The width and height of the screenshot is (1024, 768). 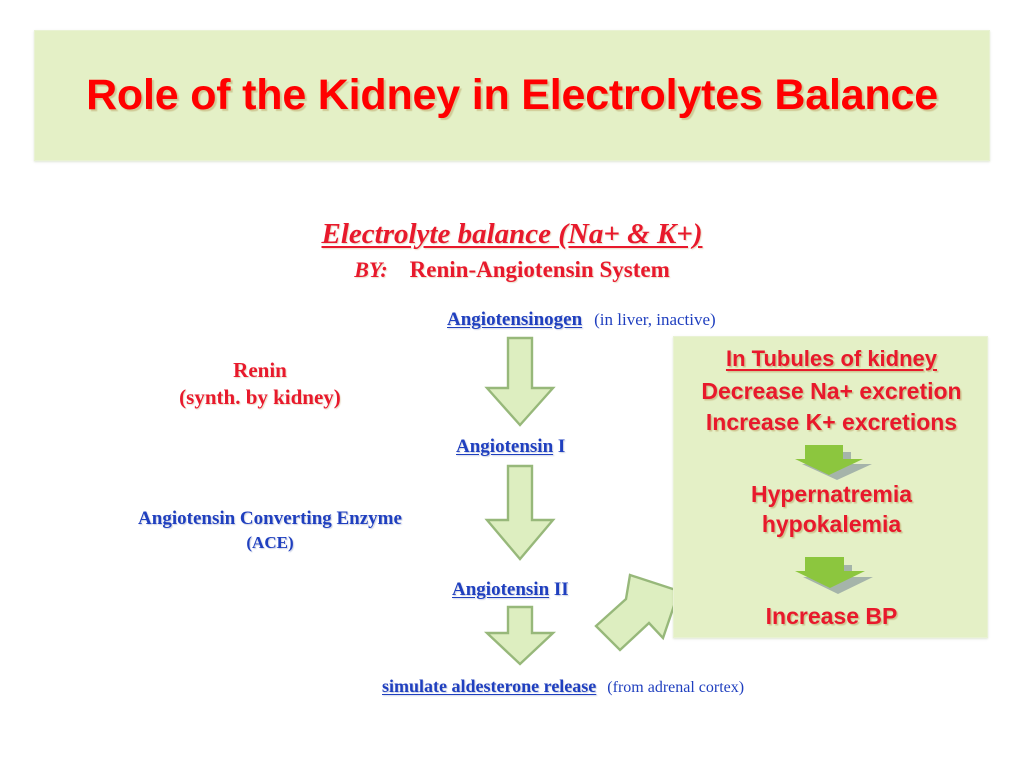 What do you see at coordinates (655, 319) in the screenshot?
I see `angiotensinogen-note: (in liver, inactive)` at bounding box center [655, 319].